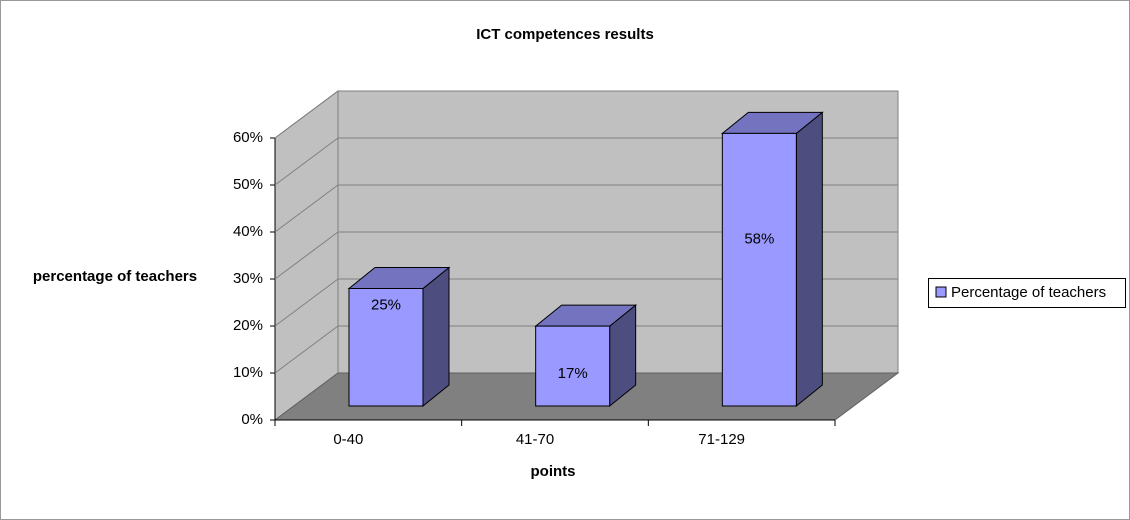  Describe the element at coordinates (553, 471) in the screenshot. I see `x-axis-label: points` at that location.